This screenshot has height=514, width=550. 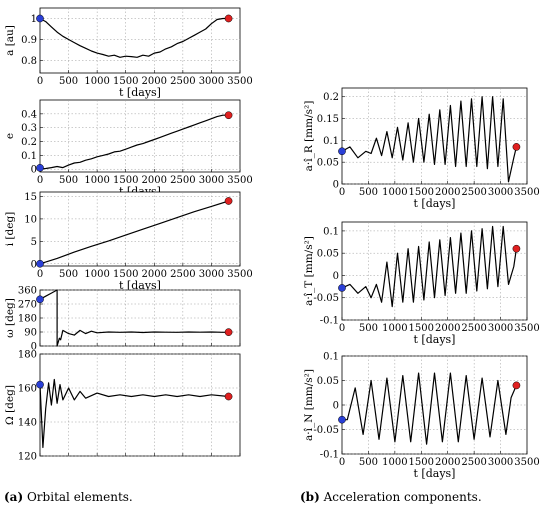 What do you see at coordinates (14, 497) in the screenshot?
I see `caption-a-tag: (a)` at bounding box center [14, 497].